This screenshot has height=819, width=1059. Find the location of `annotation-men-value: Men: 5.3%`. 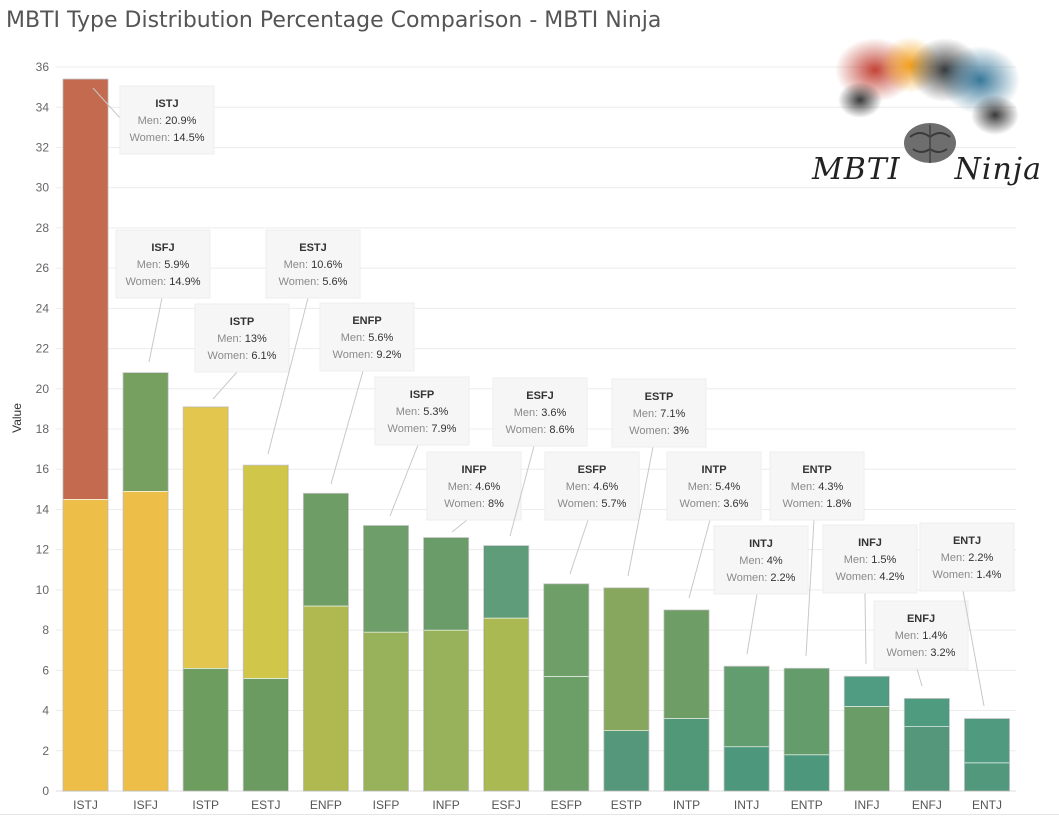

annotation-men-value: Men: 5.3% is located at coordinates (422, 412).